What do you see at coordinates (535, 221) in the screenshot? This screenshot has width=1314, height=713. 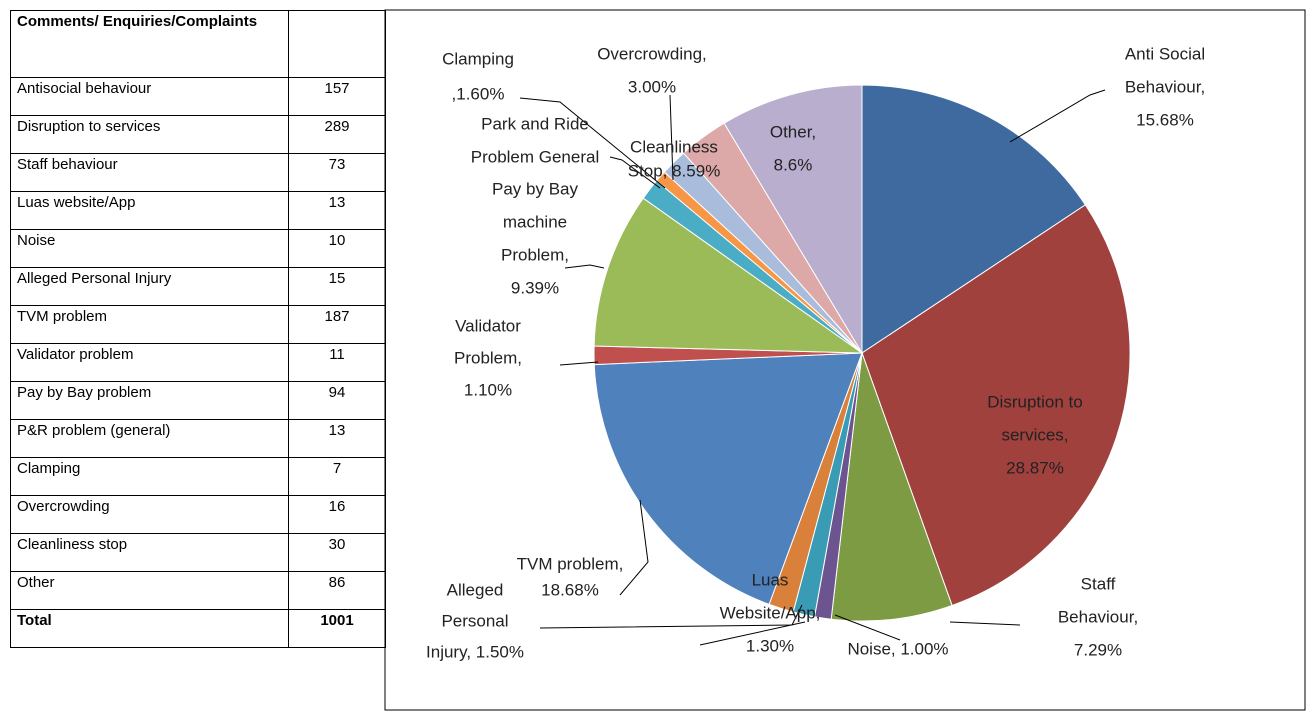 I see `slice-label: machine` at bounding box center [535, 221].